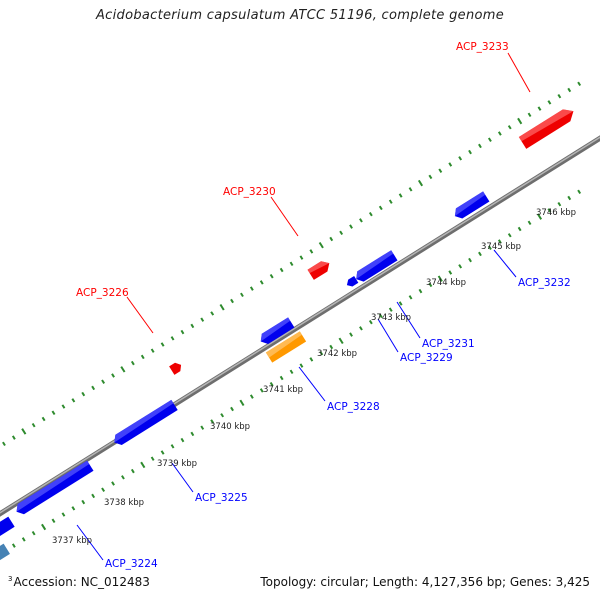 Image resolution: width=600 pixels, height=600 pixels. What do you see at coordinates (102, 293) in the screenshot?
I see `label-acp-3226: ACP_3226` at bounding box center [102, 293].